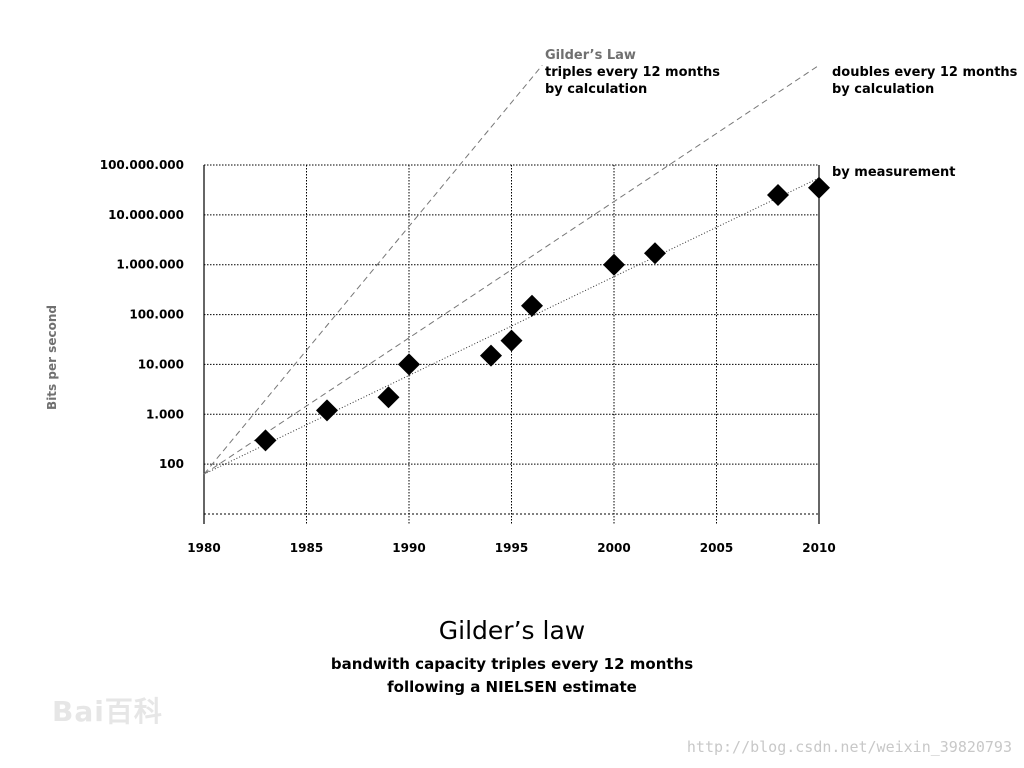 Image resolution: width=1024 pixels, height=768 pixels. I want to click on annotation-gilder-line-2: triples every 12 months, so click(632, 72).